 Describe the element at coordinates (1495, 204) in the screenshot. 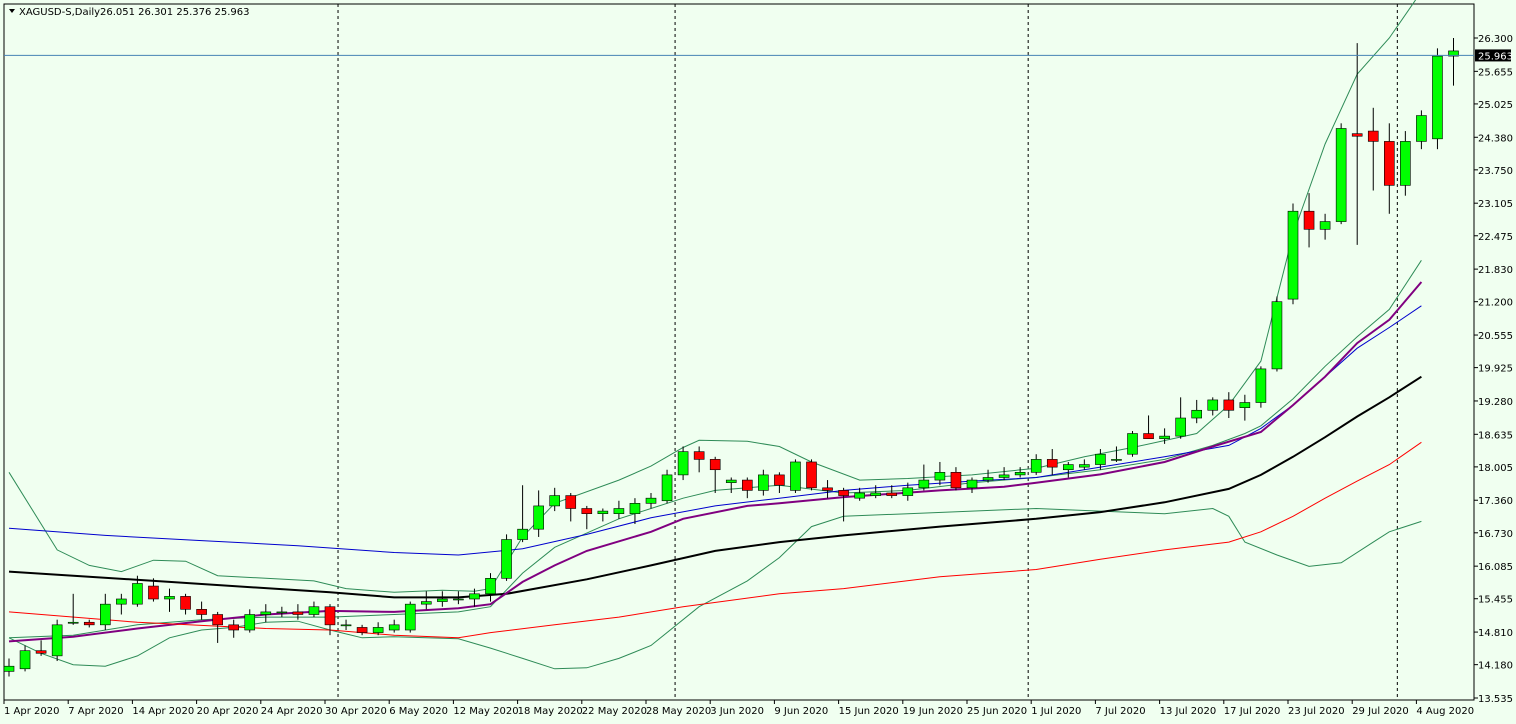

I see `y-tick-label: 23.105` at that location.